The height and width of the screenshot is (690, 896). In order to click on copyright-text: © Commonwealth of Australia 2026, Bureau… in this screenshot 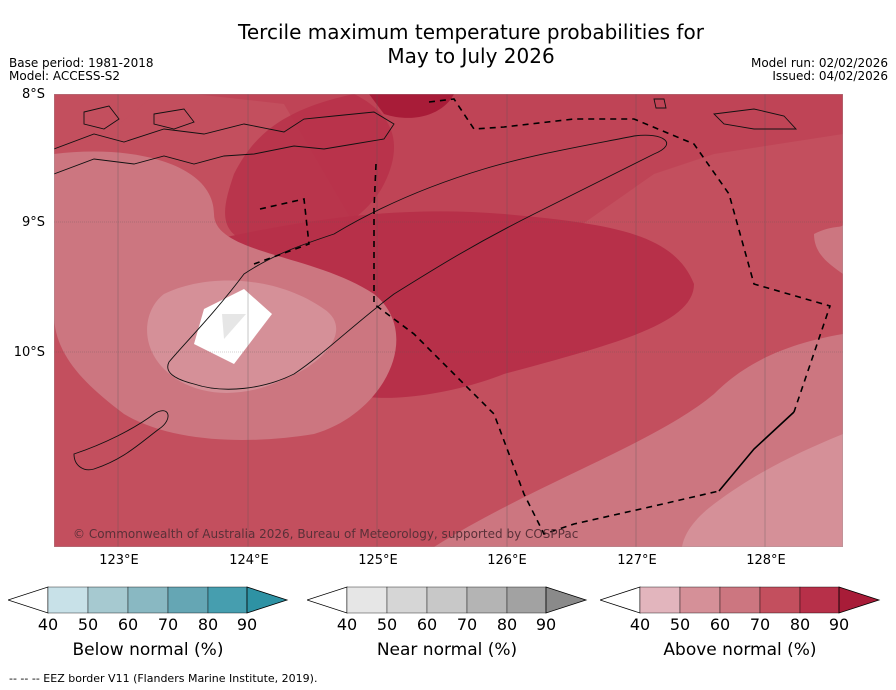, I will do `click(326, 534)`.